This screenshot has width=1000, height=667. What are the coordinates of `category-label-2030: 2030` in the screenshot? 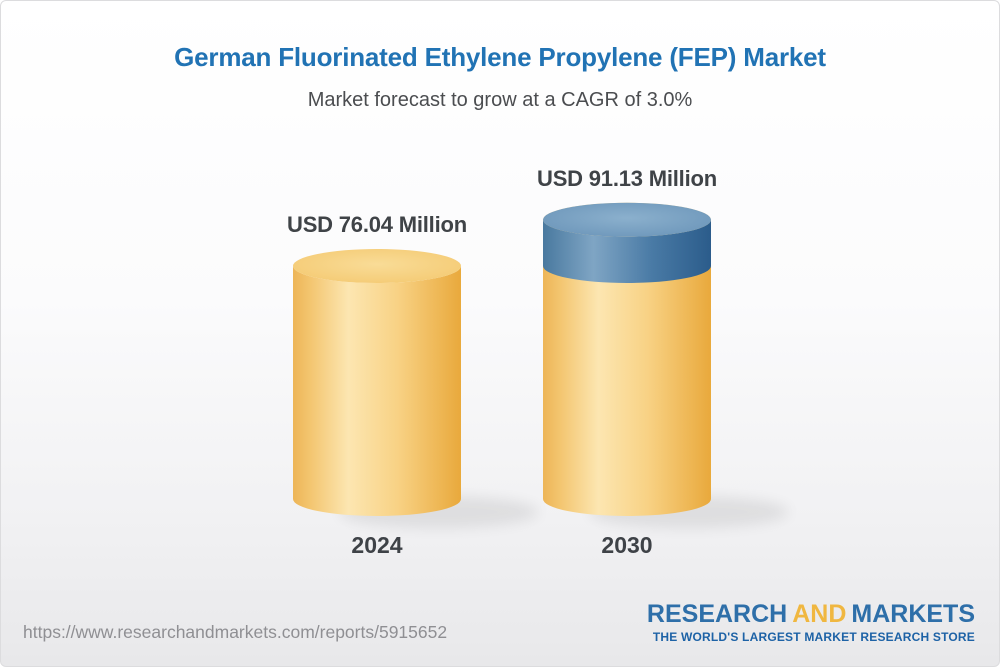 It's located at (627, 545).